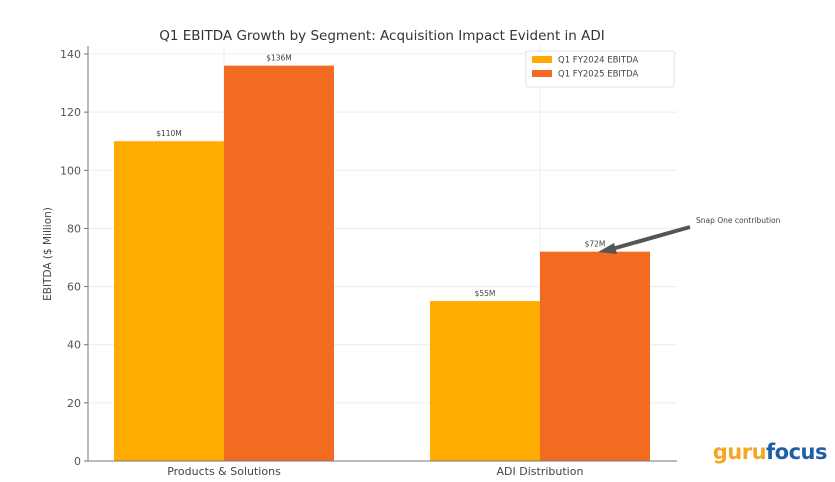 This screenshot has width=835, height=482. What do you see at coordinates (738, 220) in the screenshot?
I see `annotation-text: Snap One contribution` at bounding box center [738, 220].